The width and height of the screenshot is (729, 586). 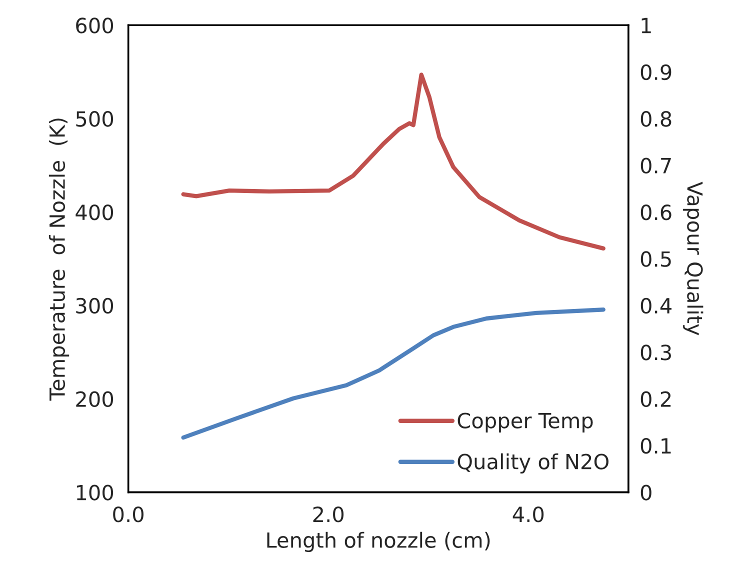 I want to click on y2-tick-label: 0.7, so click(x=655, y=166).